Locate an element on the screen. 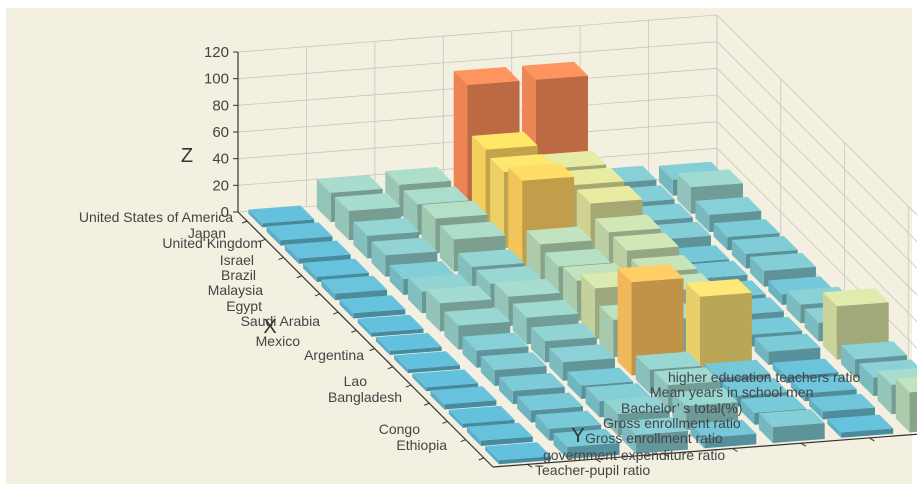 This screenshot has width=917, height=487. indicator-label: higher education teachers ratio is located at coordinates (764, 377).